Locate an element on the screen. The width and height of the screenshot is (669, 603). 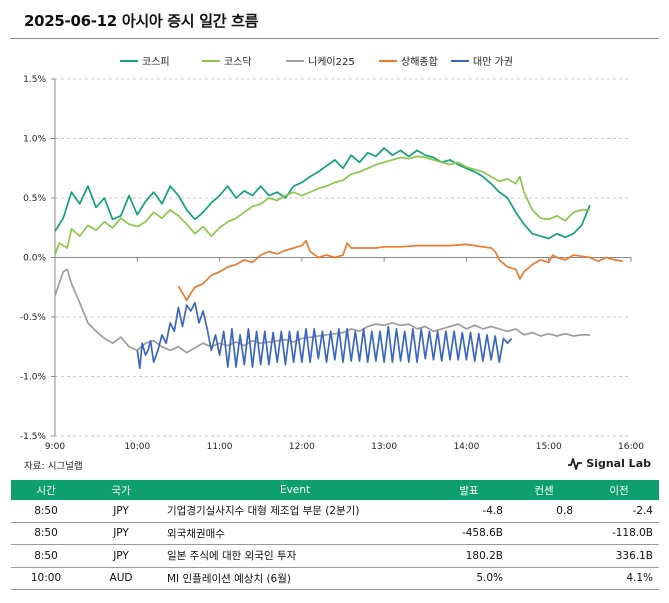
x-tick-label: 16:00 is located at coordinates (631, 447).